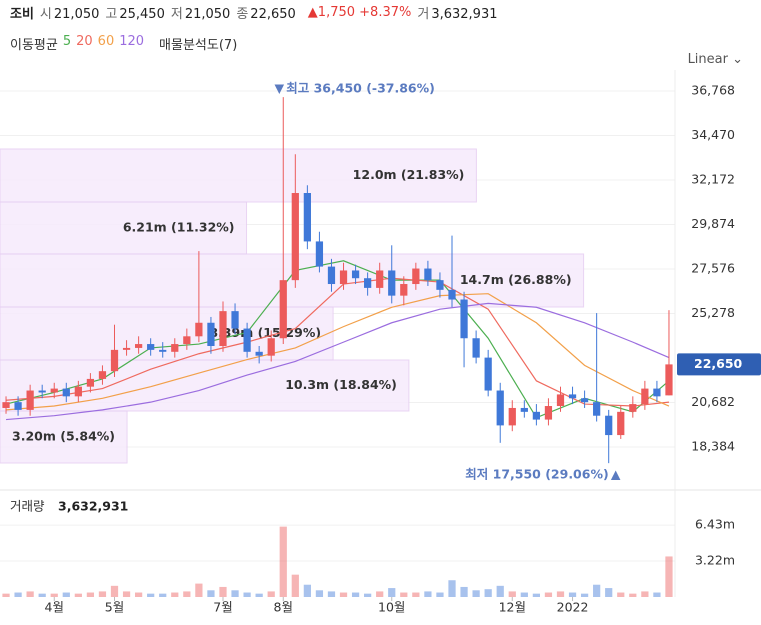 The width and height of the screenshot is (761, 625). What do you see at coordinates (273, 14) in the screenshot?
I see `ohlc-value: 22,650` at bounding box center [273, 14].